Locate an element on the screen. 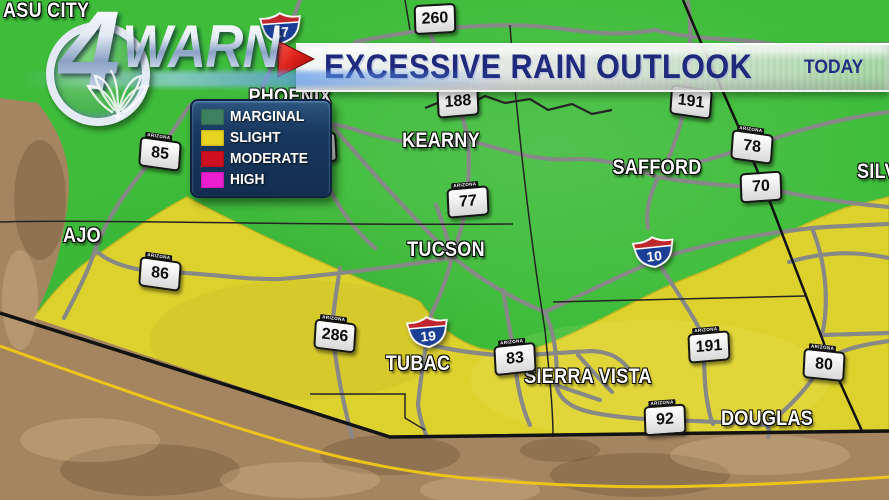  legend-row-marginal: MARGINAL is located at coordinates (261, 116).